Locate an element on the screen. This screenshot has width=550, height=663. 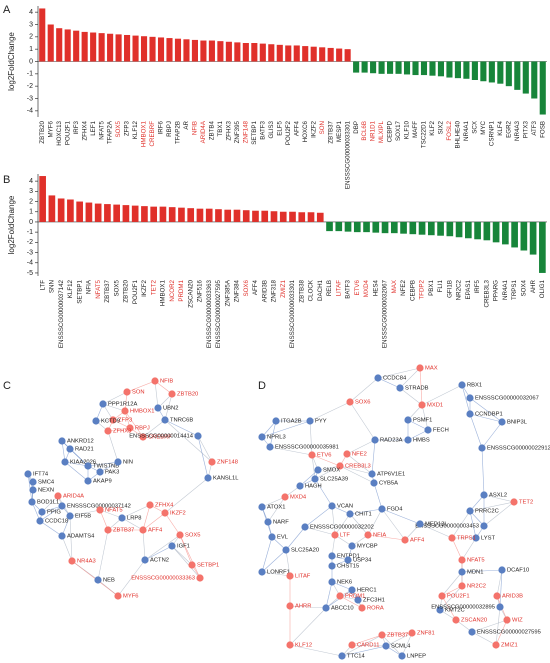
node-label: IFT74 is located at coordinates (41, 475).